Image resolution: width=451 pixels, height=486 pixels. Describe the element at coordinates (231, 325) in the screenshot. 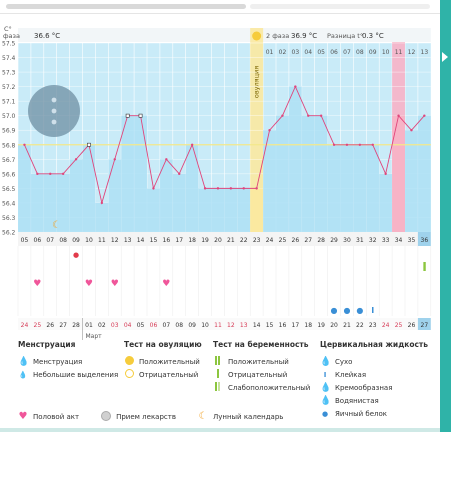

I see `cycle-day-label: 12` at that location.